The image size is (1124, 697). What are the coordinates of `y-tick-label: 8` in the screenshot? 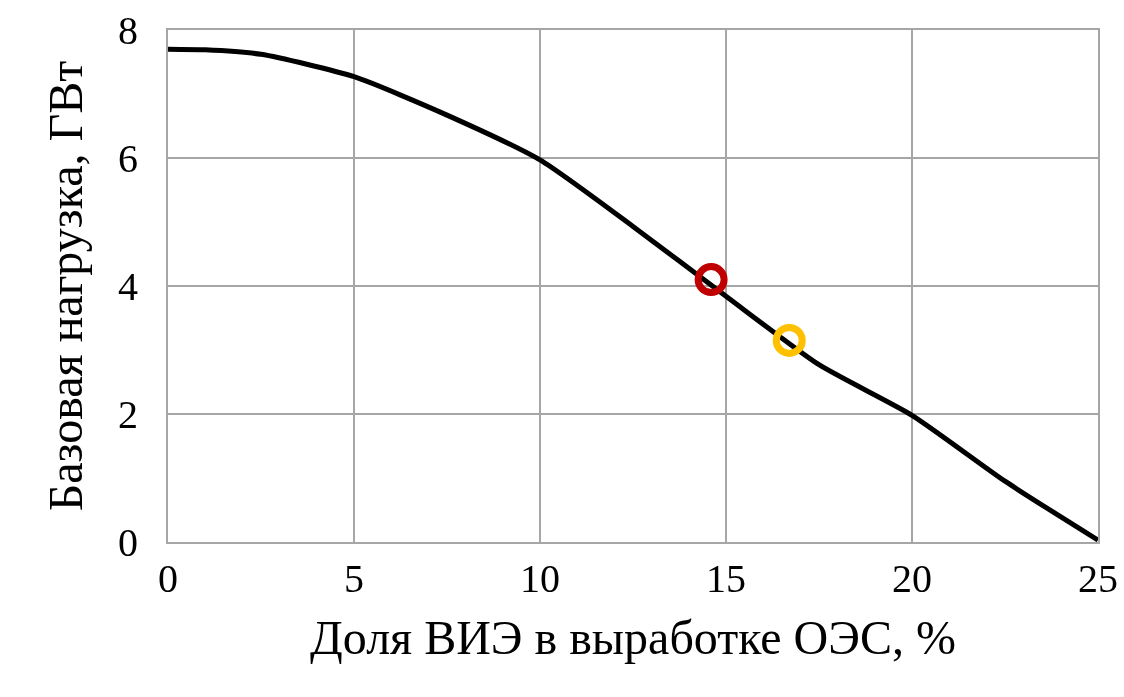 It's located at (128, 30).